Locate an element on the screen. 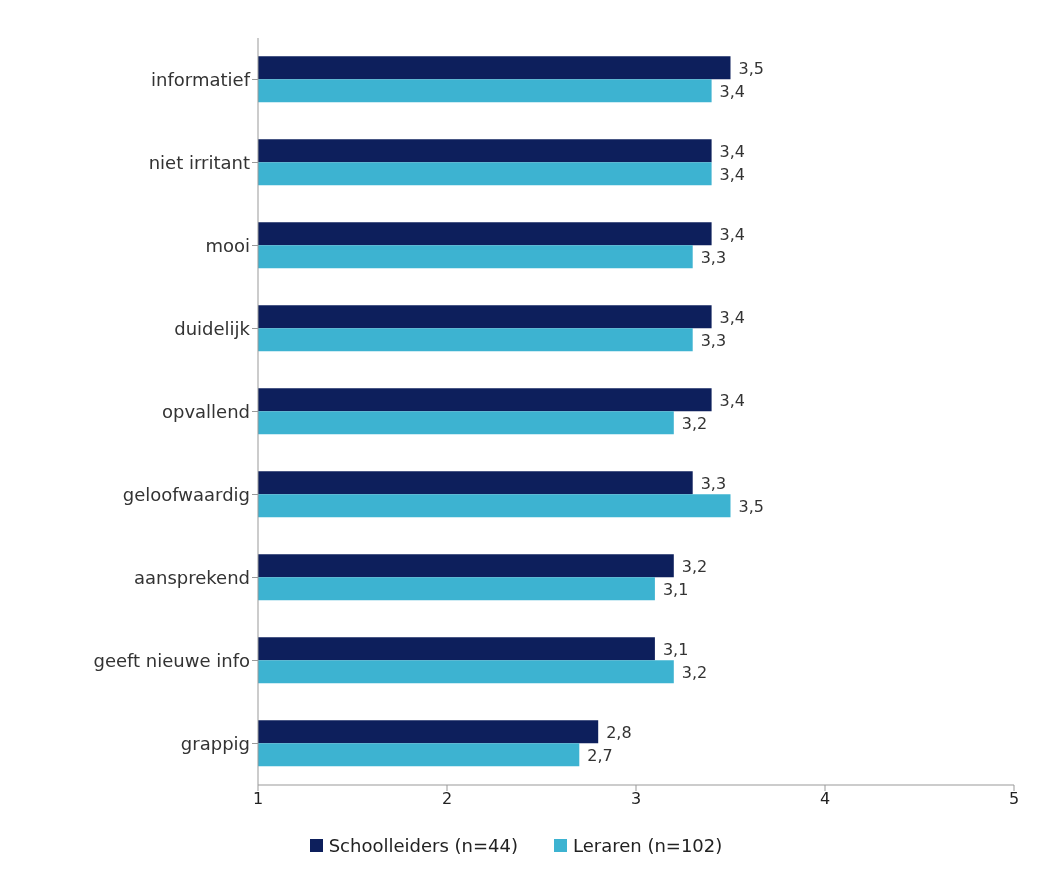 Image resolution: width=1052 pixels, height=885 pixels. y-tick-label: niet irritant is located at coordinates (199, 162).